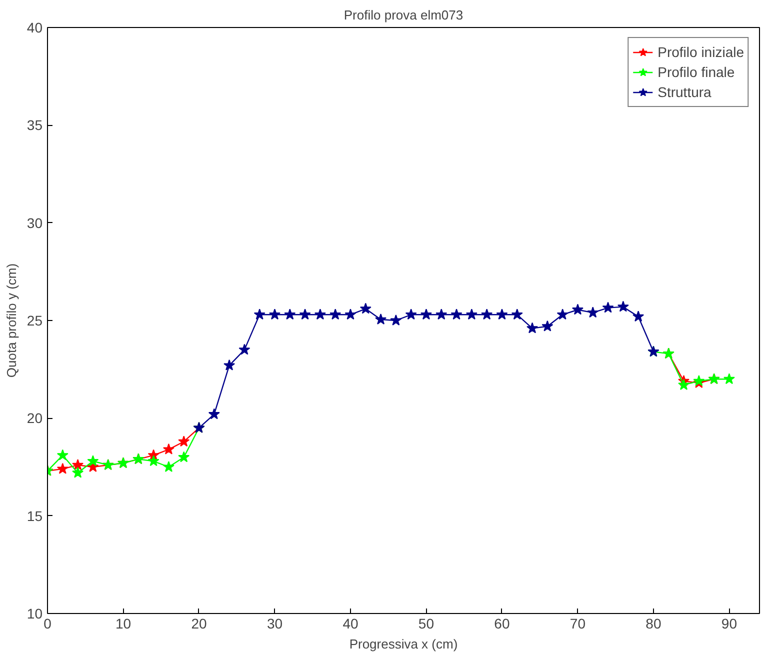 This screenshot has height=654, width=771. Describe the element at coordinates (403, 644) in the screenshot. I see `x-axis-title: Progressiva x (cm)` at that location.